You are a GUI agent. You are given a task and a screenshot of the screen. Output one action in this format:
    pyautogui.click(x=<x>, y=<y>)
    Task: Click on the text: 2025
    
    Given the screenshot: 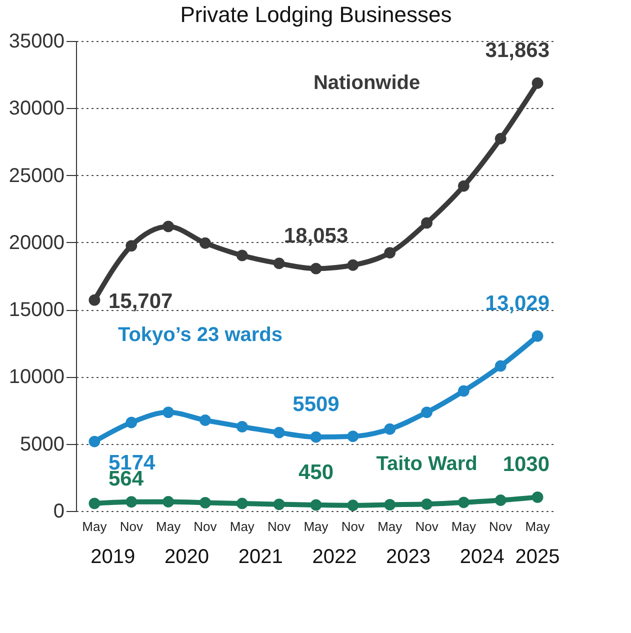 What is the action you would take?
    pyautogui.click(x=537, y=557)
    